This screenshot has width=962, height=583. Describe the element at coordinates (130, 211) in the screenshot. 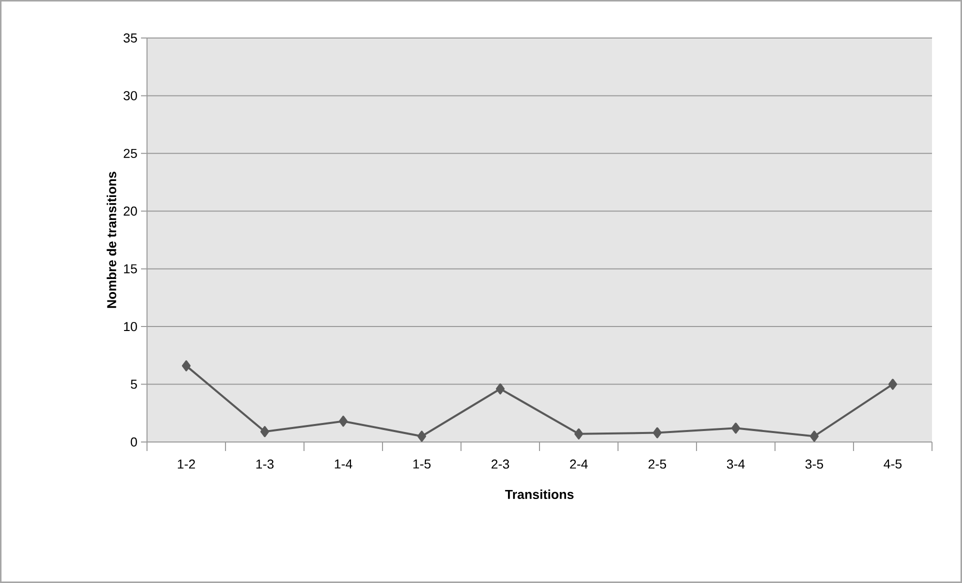

I see `y-tick-label: 20` at that location.